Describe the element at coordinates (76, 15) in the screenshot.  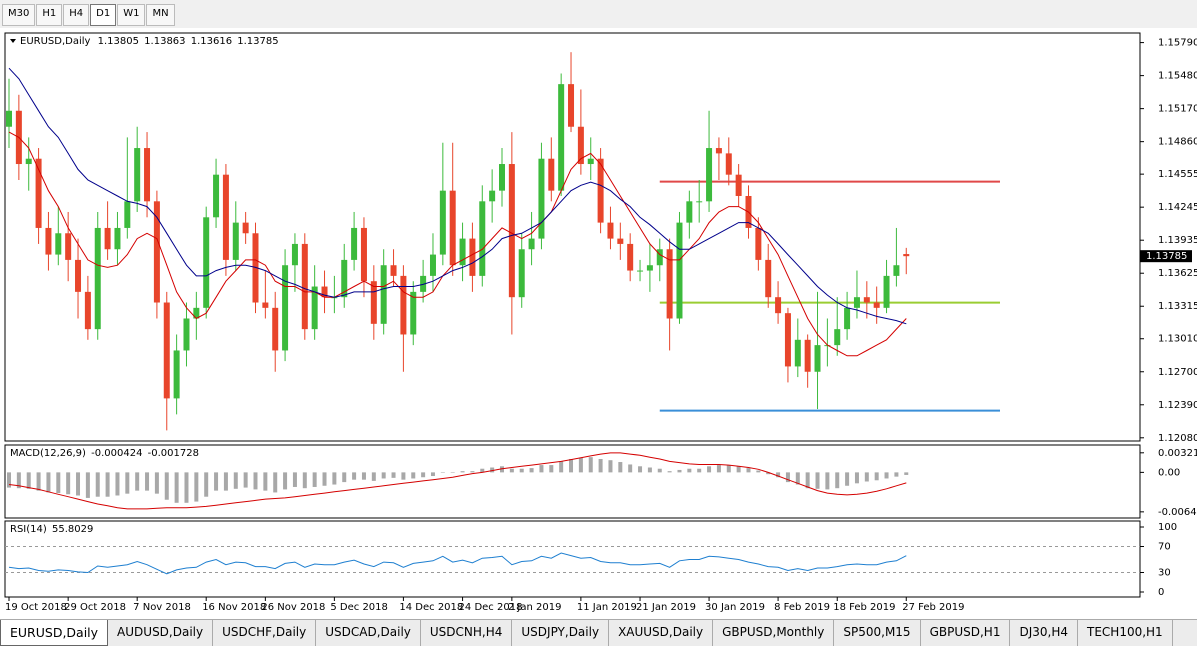
I see `timeframe-button: H4` at that location.